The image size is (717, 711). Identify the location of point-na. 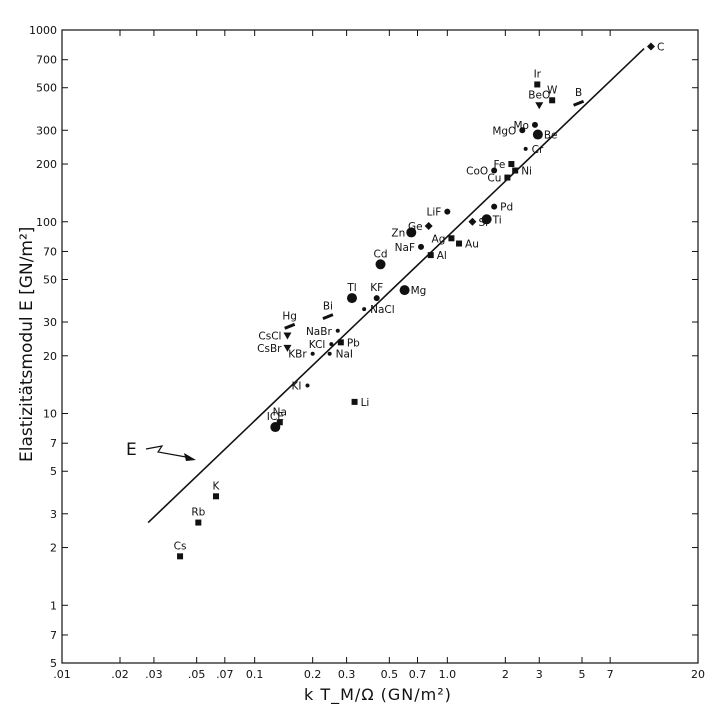
(279, 422).